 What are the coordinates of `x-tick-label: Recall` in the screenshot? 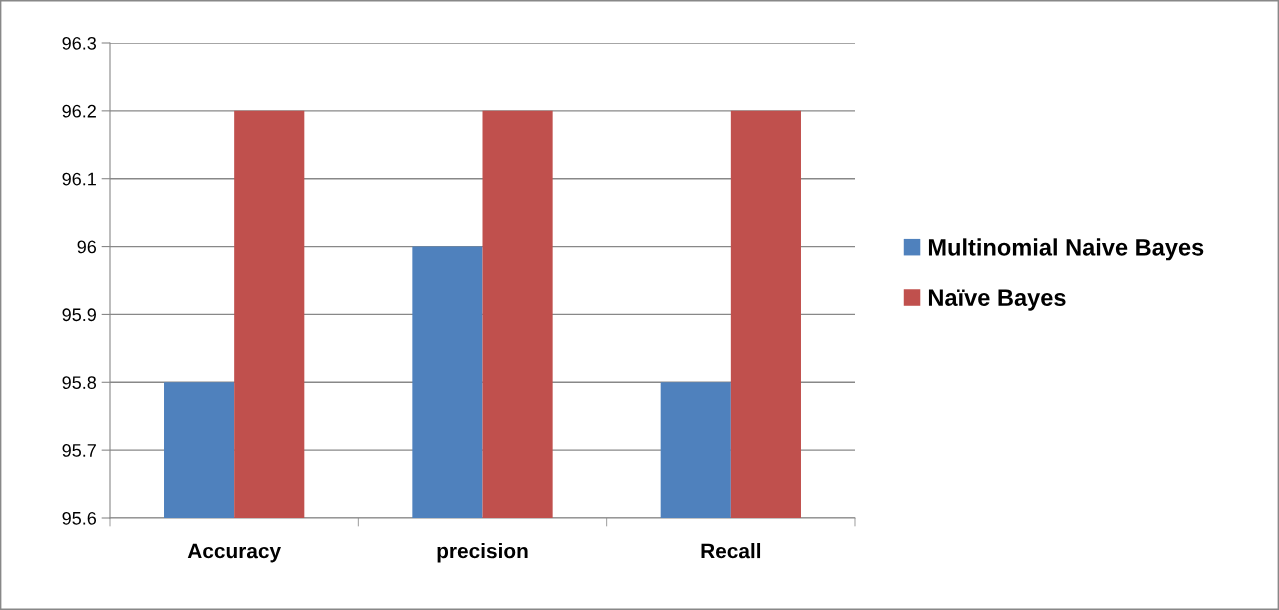 It's located at (731, 551).